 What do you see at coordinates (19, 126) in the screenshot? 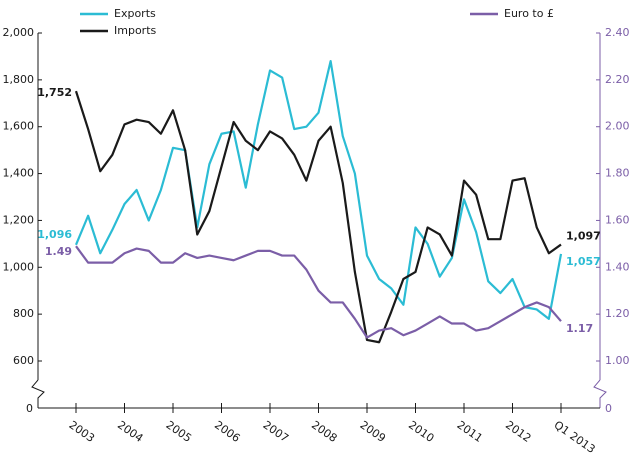
I see `y-tick-label: 1,600` at bounding box center [19, 126].